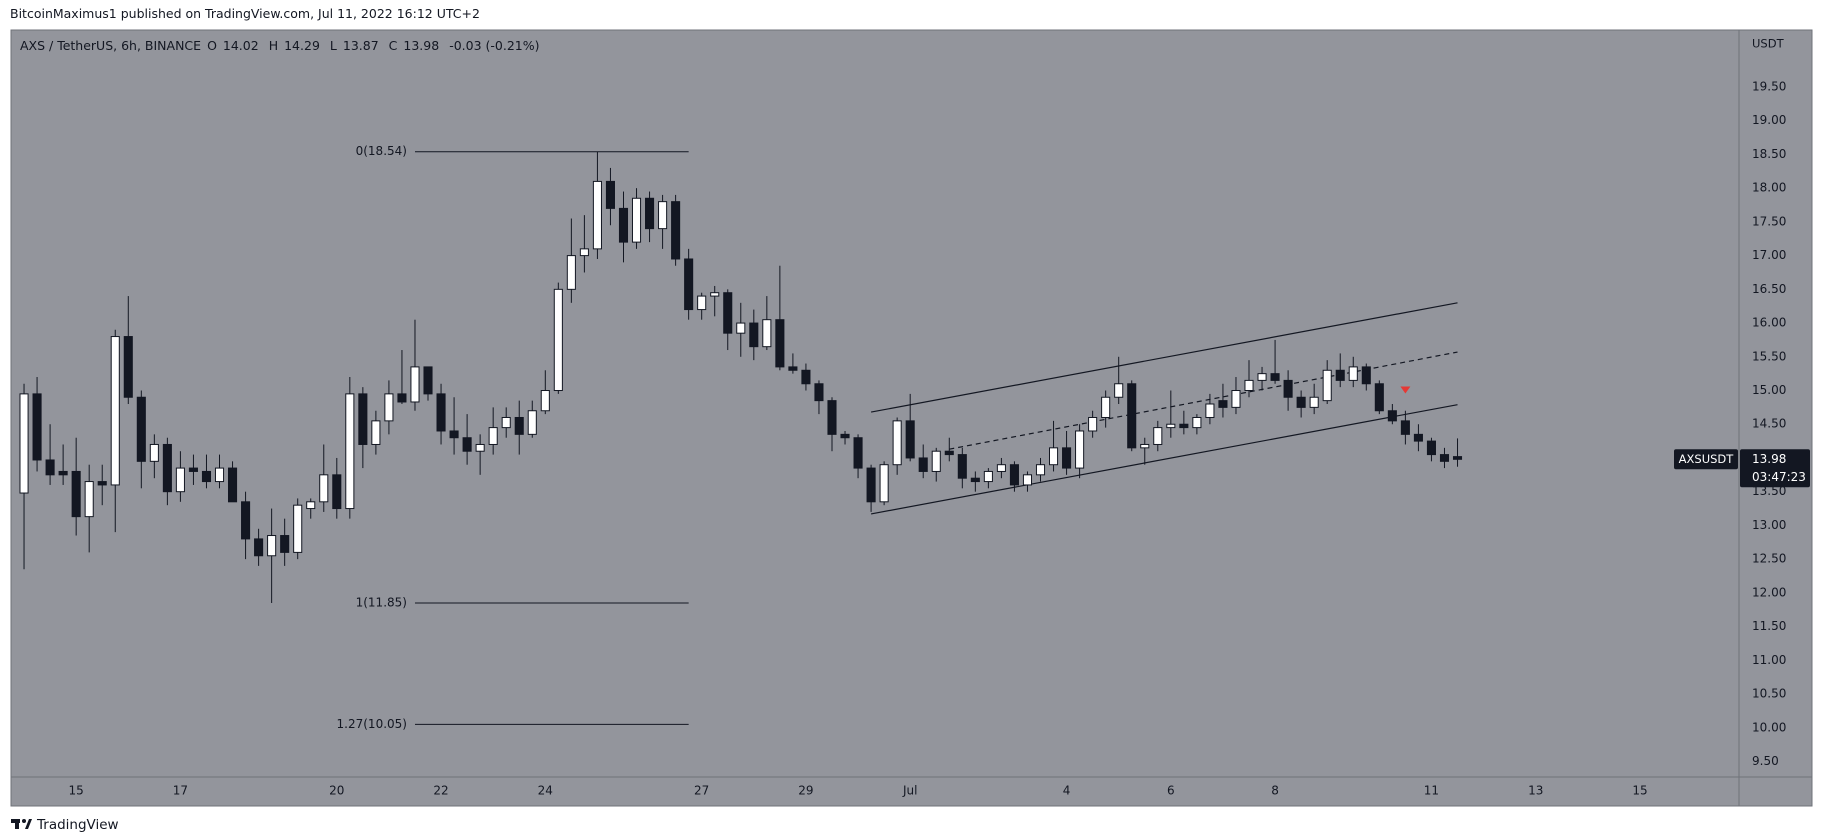  What do you see at coordinates (77, 825) in the screenshot?
I see `footer-brand: TradingView` at bounding box center [77, 825].